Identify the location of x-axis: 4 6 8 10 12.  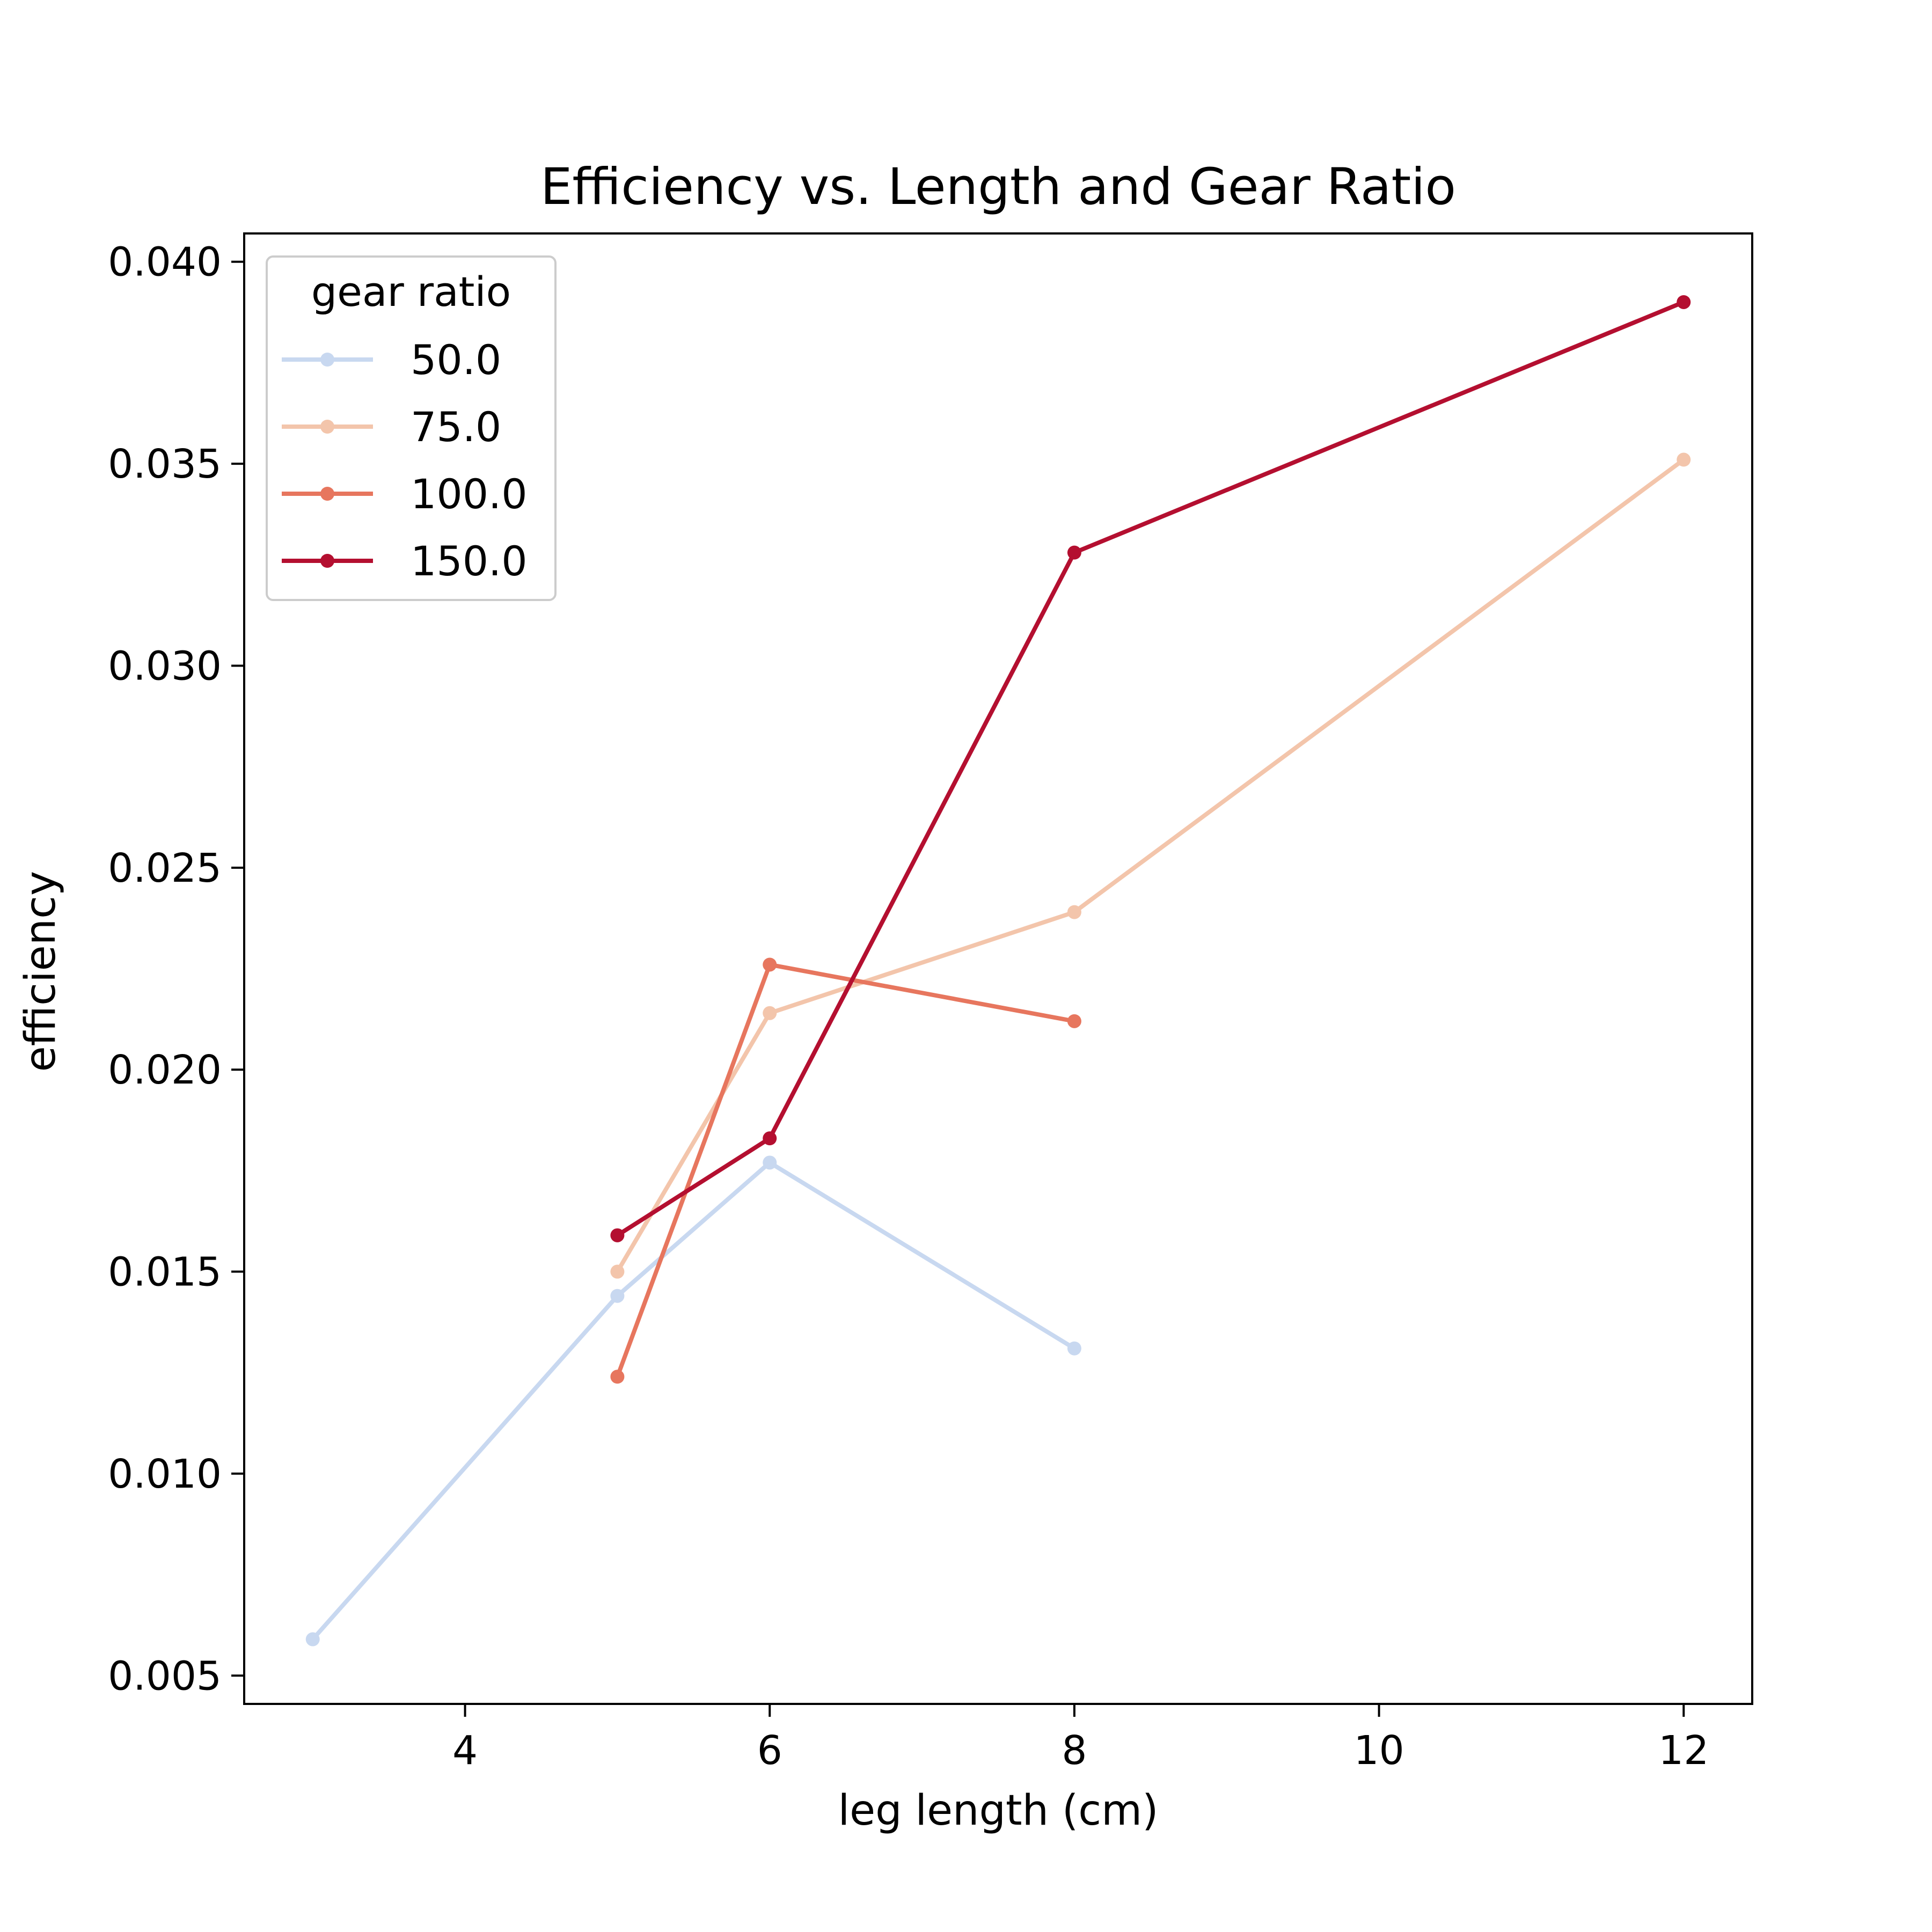
(1080, 1739).